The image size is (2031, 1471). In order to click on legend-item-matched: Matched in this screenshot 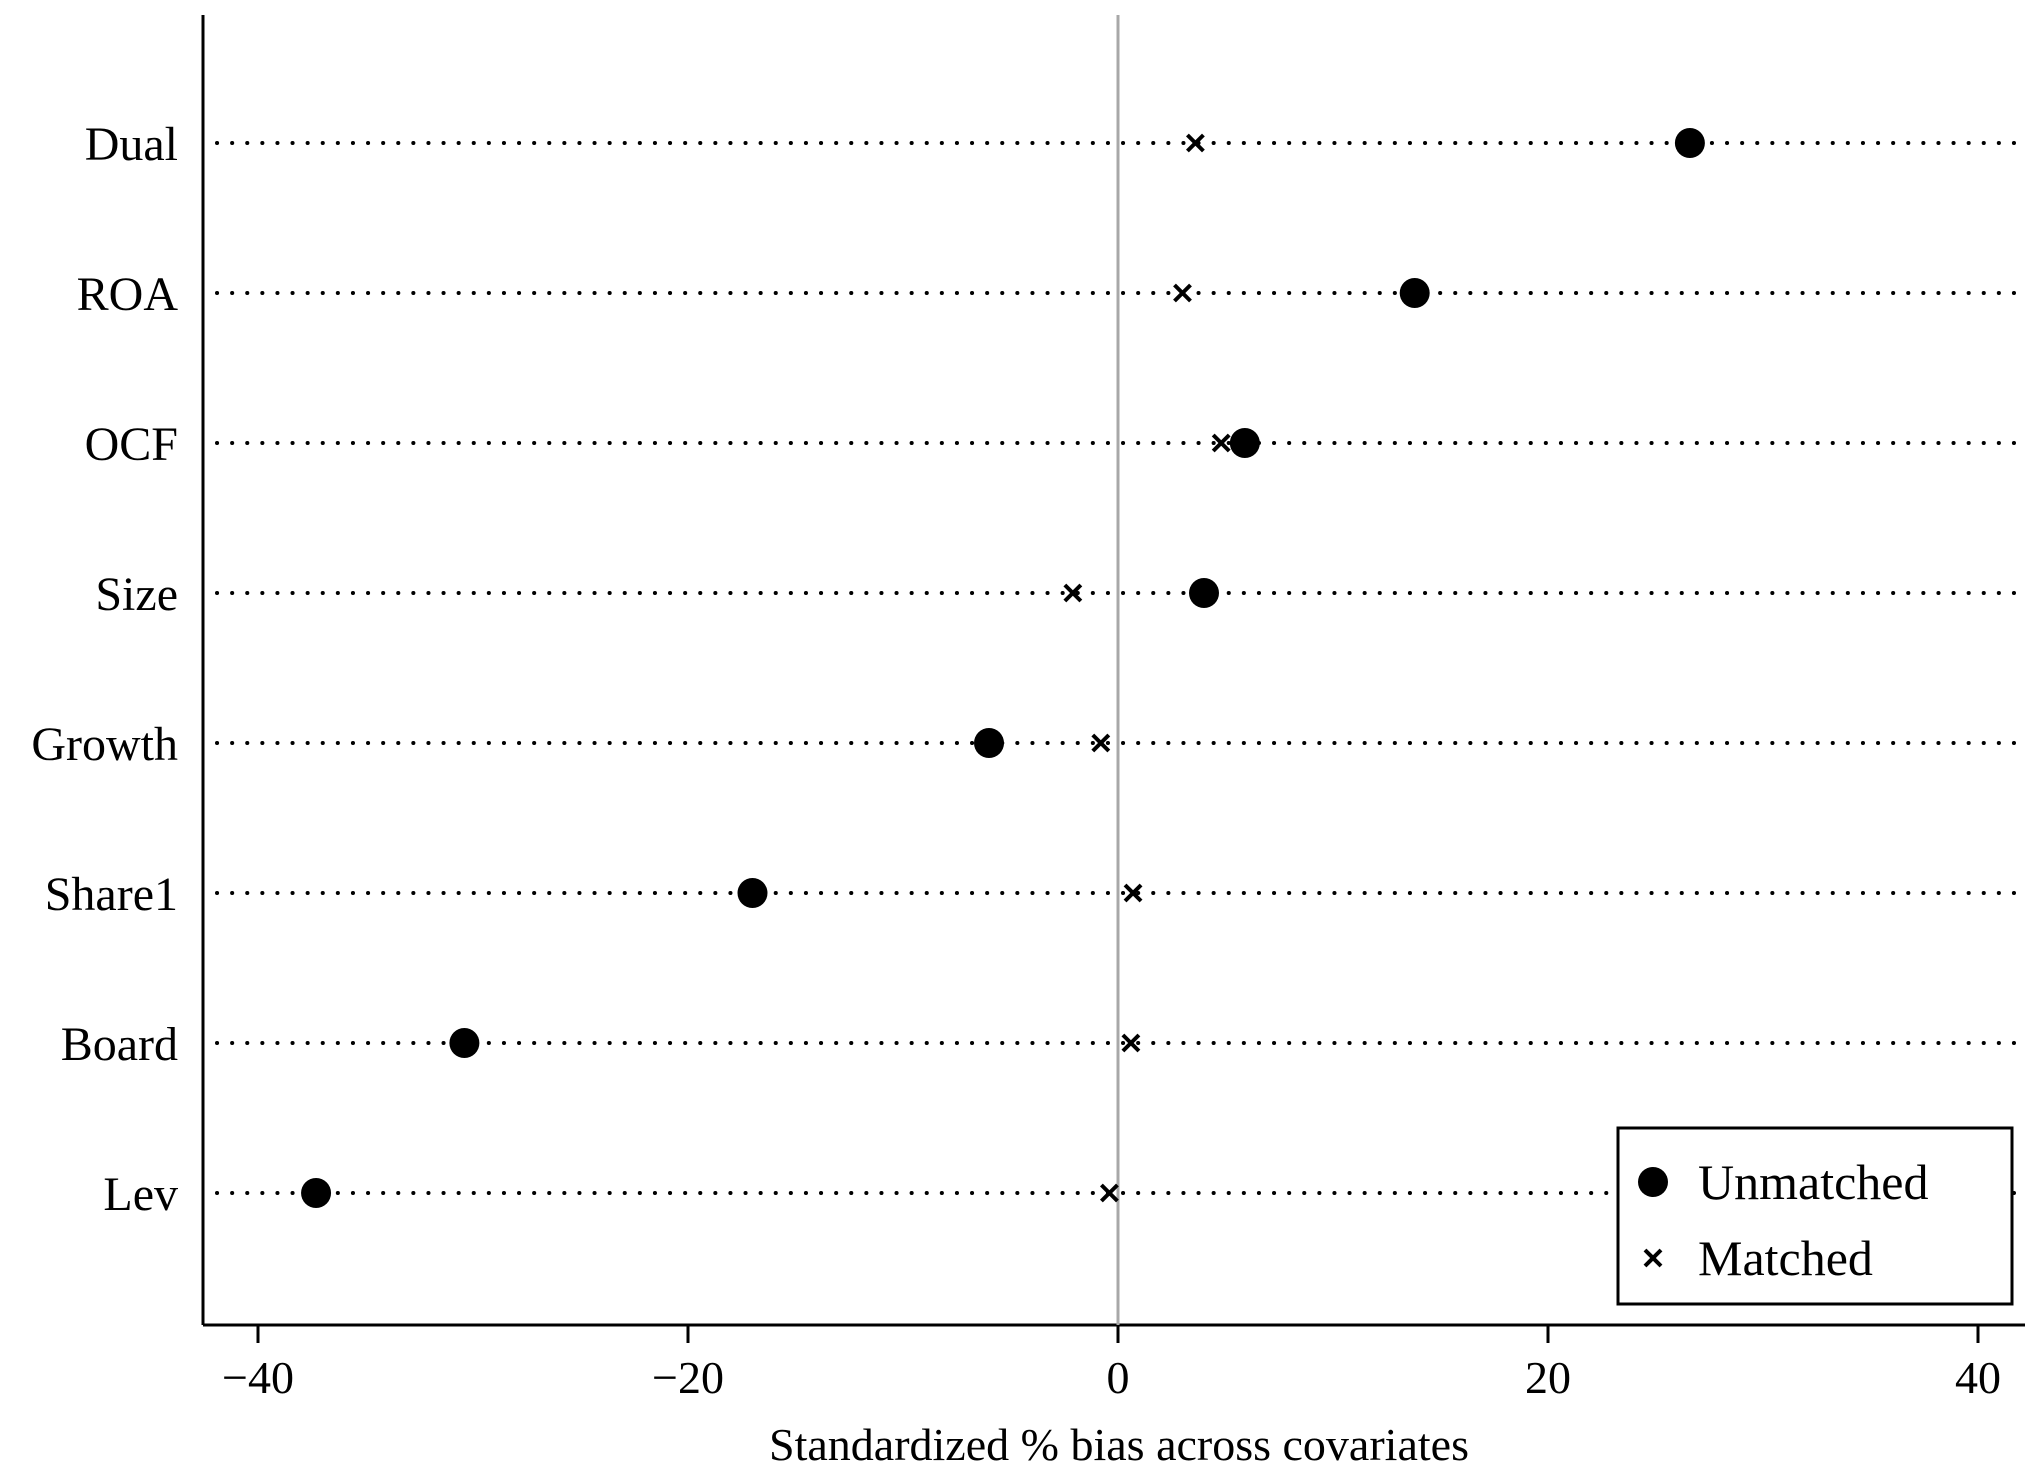, I will do `click(1758, 1258)`.